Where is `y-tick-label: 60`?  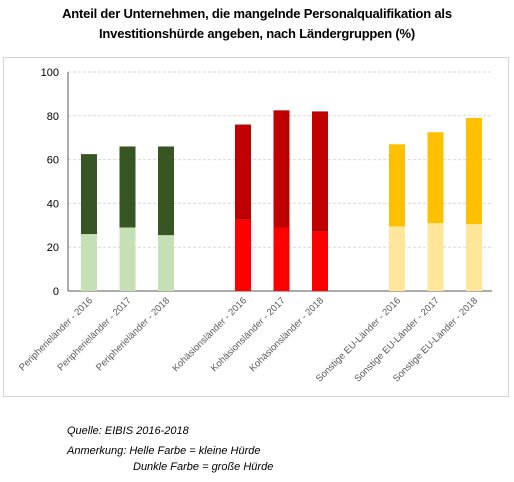 y-tick-label: 60 is located at coordinates (53, 161).